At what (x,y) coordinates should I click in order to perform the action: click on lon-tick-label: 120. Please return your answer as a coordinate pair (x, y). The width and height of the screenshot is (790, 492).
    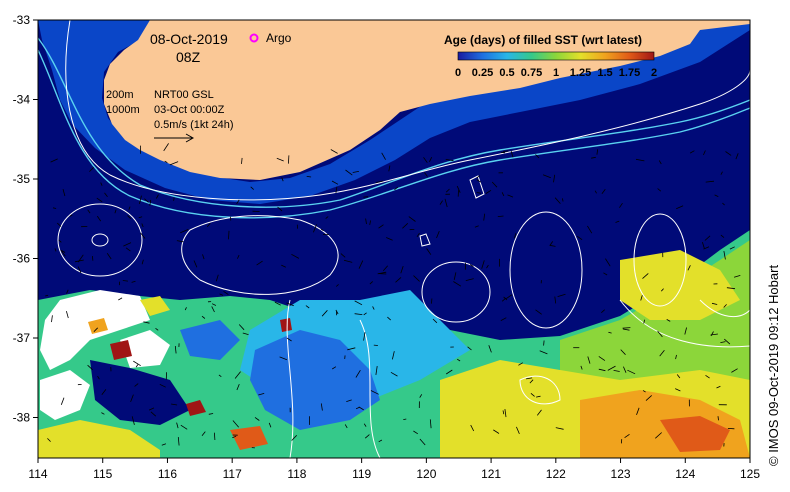
    Looking at the image, I should click on (426, 474).